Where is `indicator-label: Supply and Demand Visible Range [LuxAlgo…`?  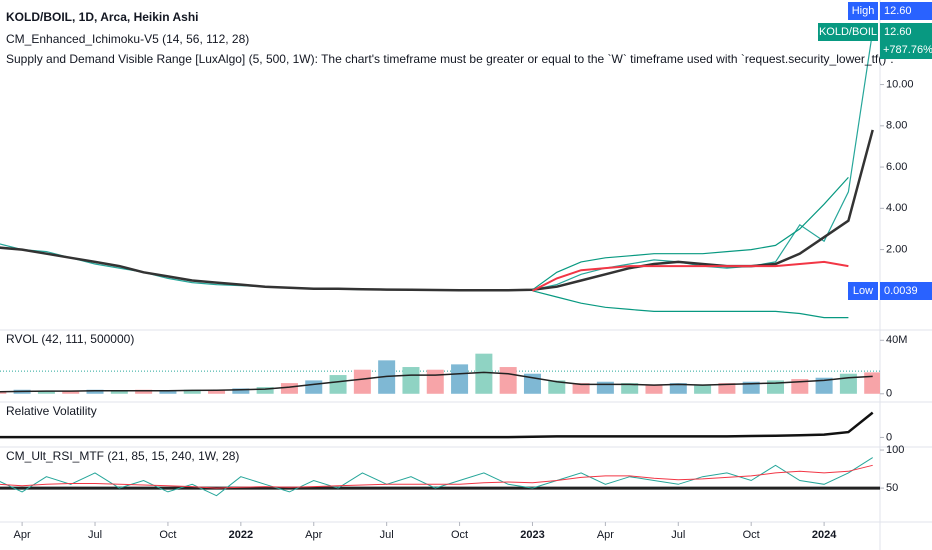 indicator-label: Supply and Demand Visible Range [LuxAlgo… is located at coordinates (450, 59).